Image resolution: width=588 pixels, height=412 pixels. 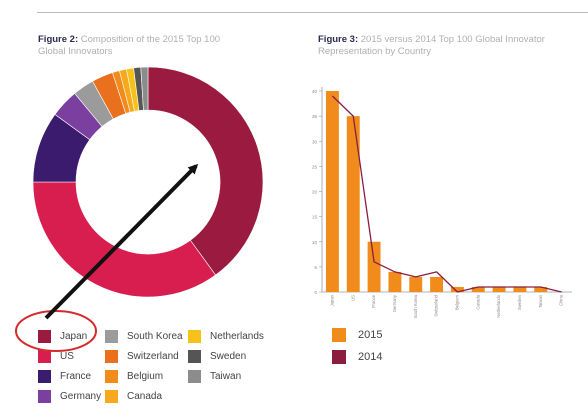 I want to click on legend-label-switzerland: Switzerland, so click(x=153, y=356).